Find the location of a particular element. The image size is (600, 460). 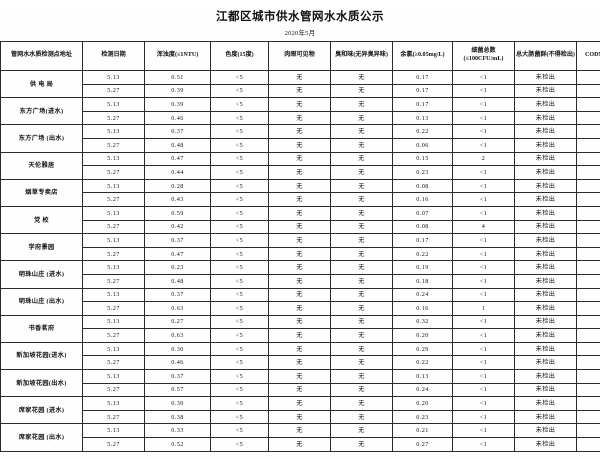

cell-turbidity: 0.63 is located at coordinates (178, 336).